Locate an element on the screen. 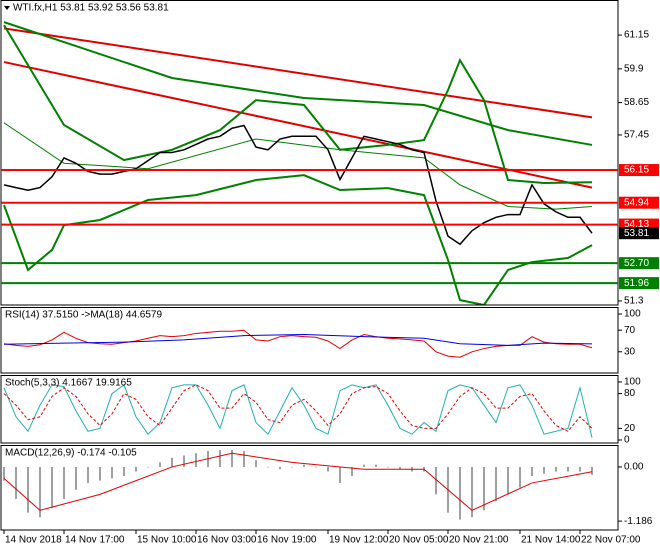  y-tick-label: 59.9 is located at coordinates (634, 68).